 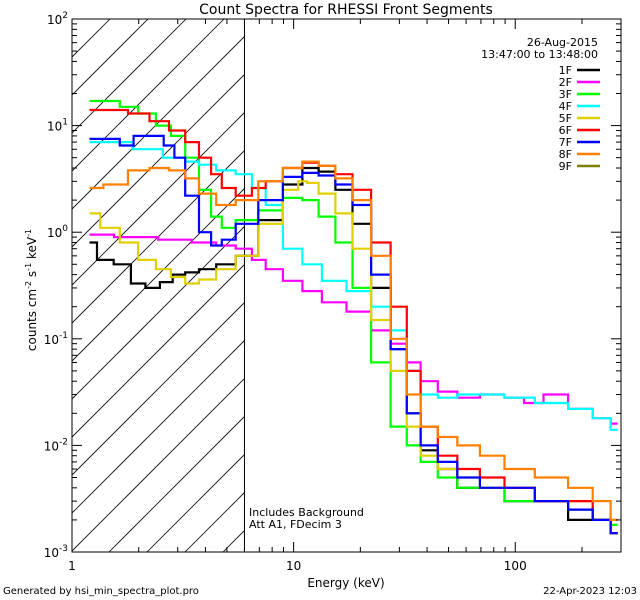 What do you see at coordinates (56, 339) in the screenshot?
I see `y-tick-label: 10⁻¹` at bounding box center [56, 339].